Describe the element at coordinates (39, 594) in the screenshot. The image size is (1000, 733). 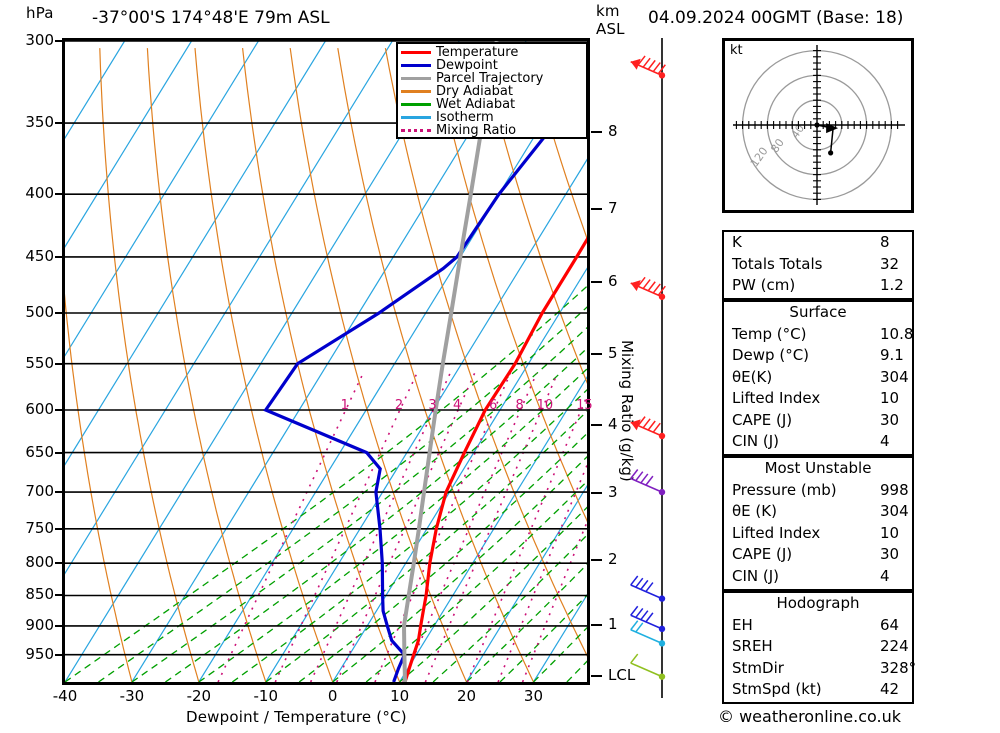
I see `pressure-tick-label: 850` at that location.